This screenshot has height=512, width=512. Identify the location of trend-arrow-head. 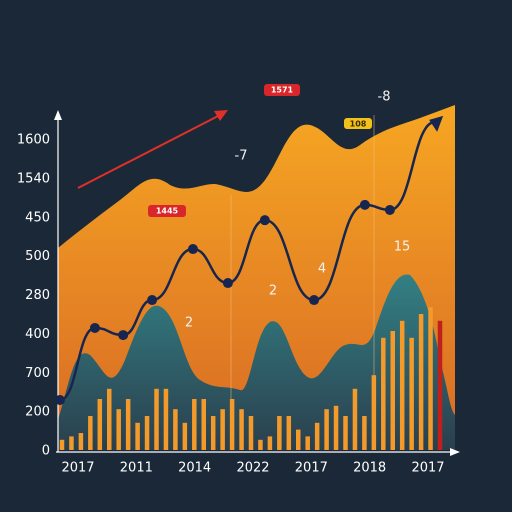
(221, 115).